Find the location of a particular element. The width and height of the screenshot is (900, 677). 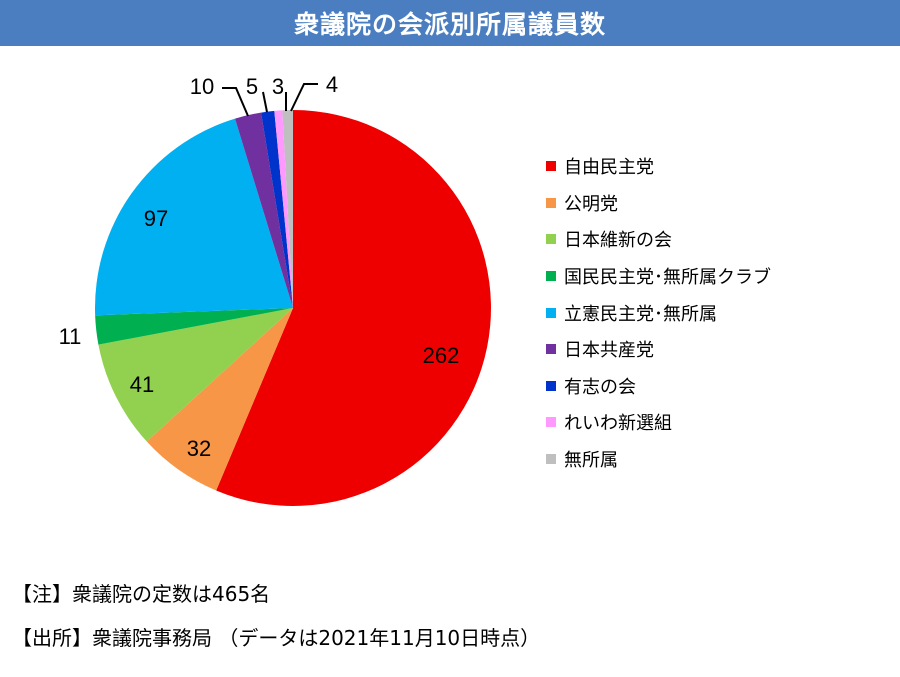

data-label: 41 is located at coordinates (142, 384).